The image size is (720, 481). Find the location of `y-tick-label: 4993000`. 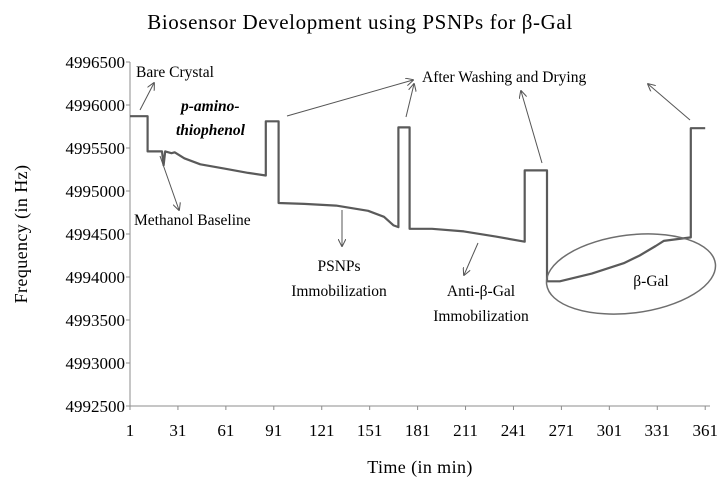

y-tick-label: 4993000 is located at coordinates (96, 363).